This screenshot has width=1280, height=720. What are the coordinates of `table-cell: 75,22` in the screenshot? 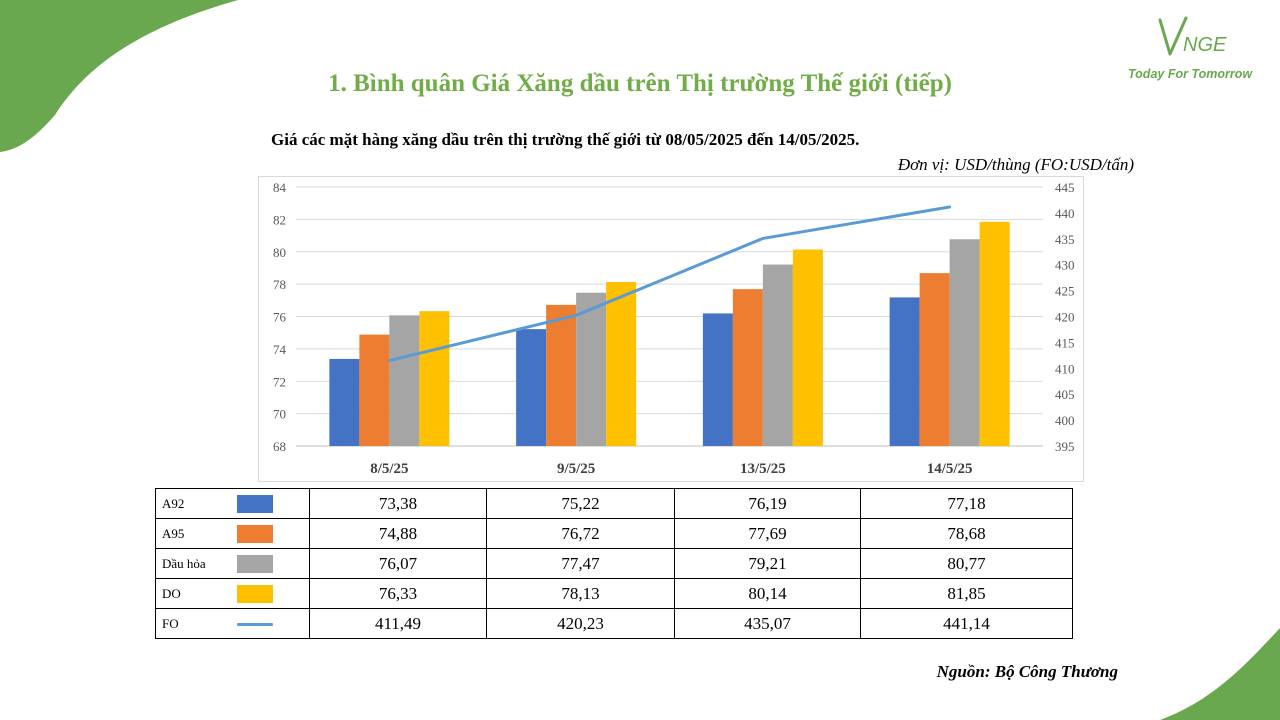 It's located at (580, 503).